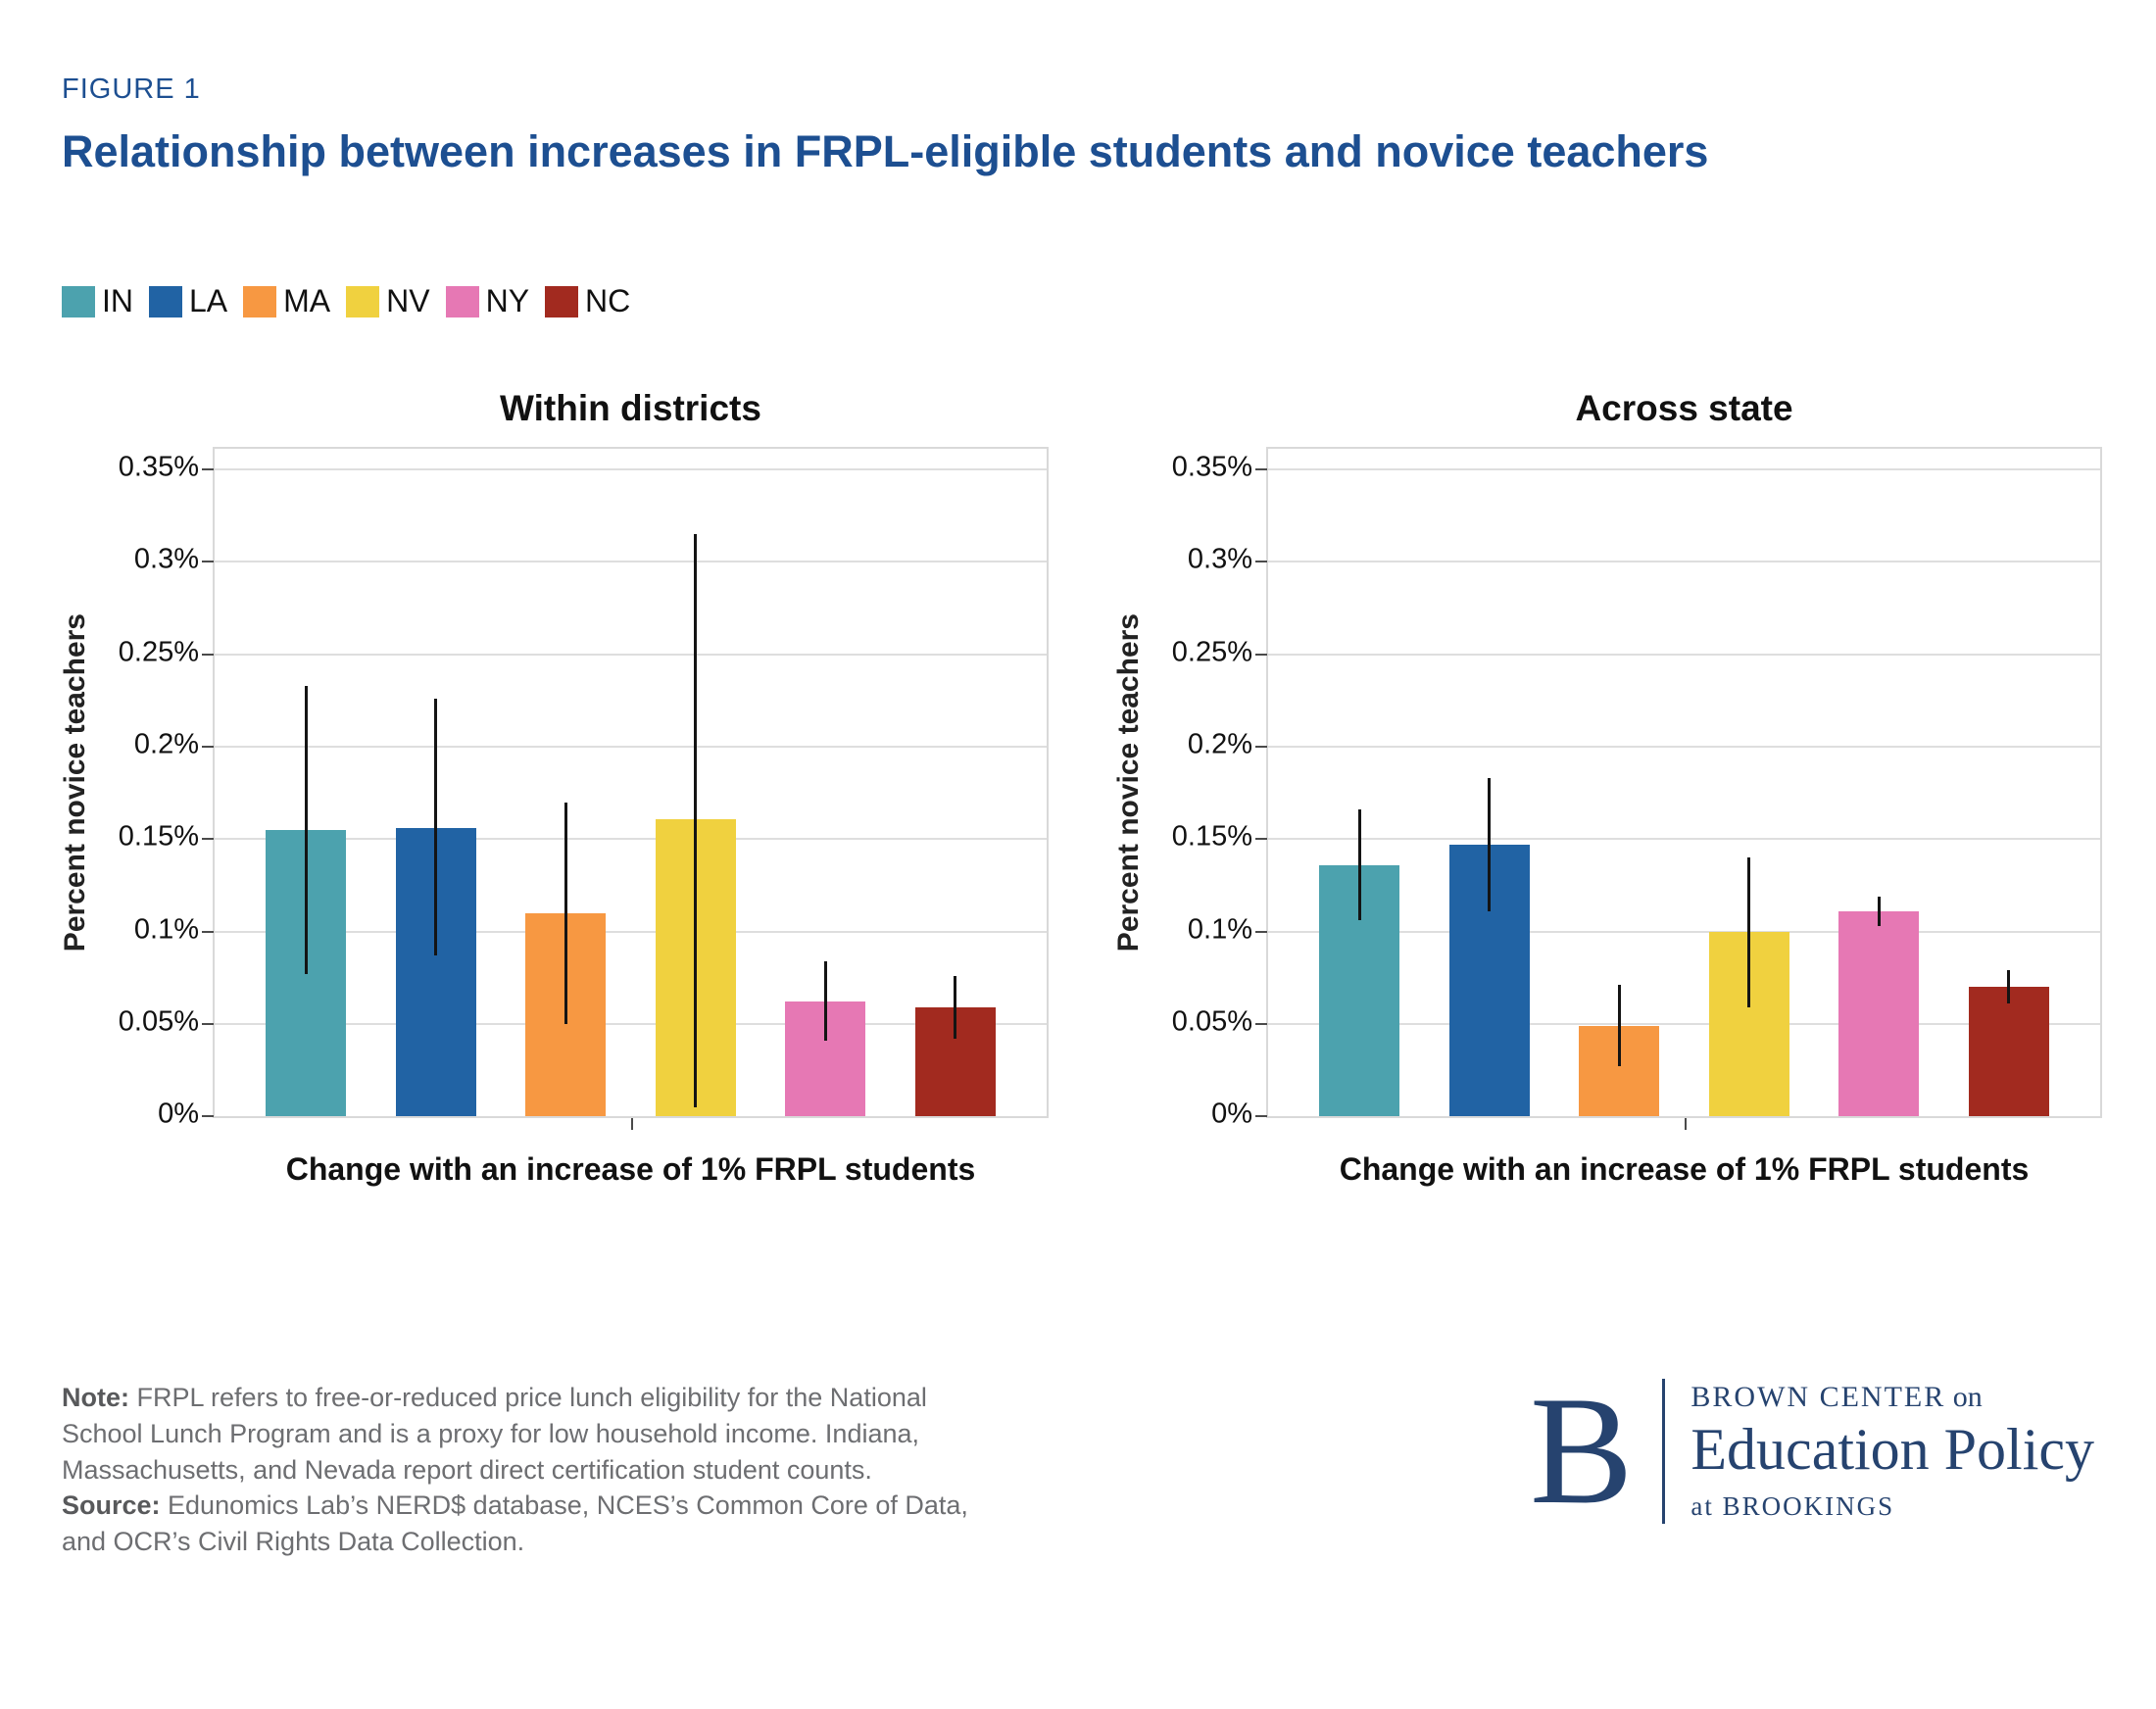 This screenshot has width=2156, height=1709. Describe the element at coordinates (1706, 1507) in the screenshot. I see `logo-line3-small: at` at that location.